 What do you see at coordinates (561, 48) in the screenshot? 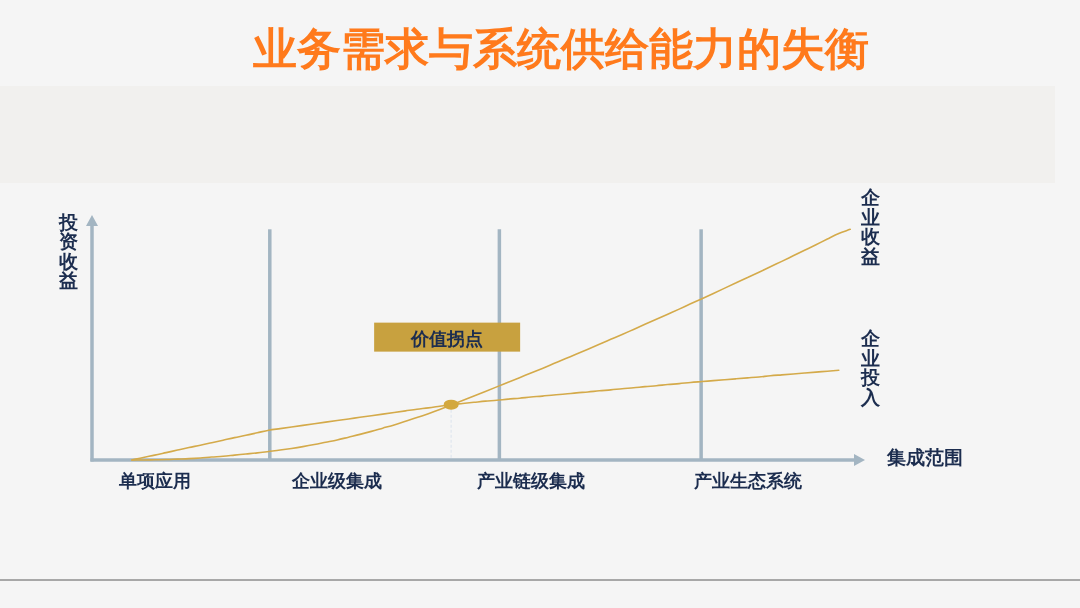
I see `title: 业务需求与系统供给能力的失衡` at bounding box center [561, 48].